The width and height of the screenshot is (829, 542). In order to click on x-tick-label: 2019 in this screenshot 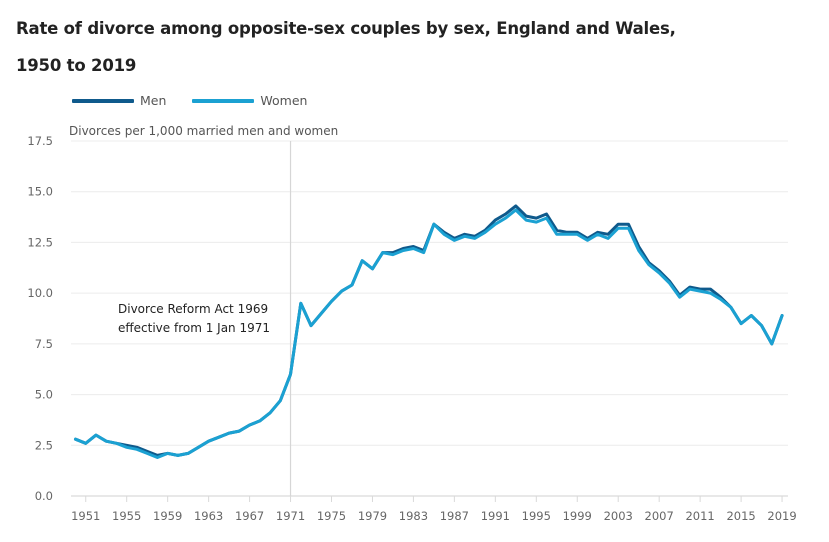, I will do `click(781, 516)`.